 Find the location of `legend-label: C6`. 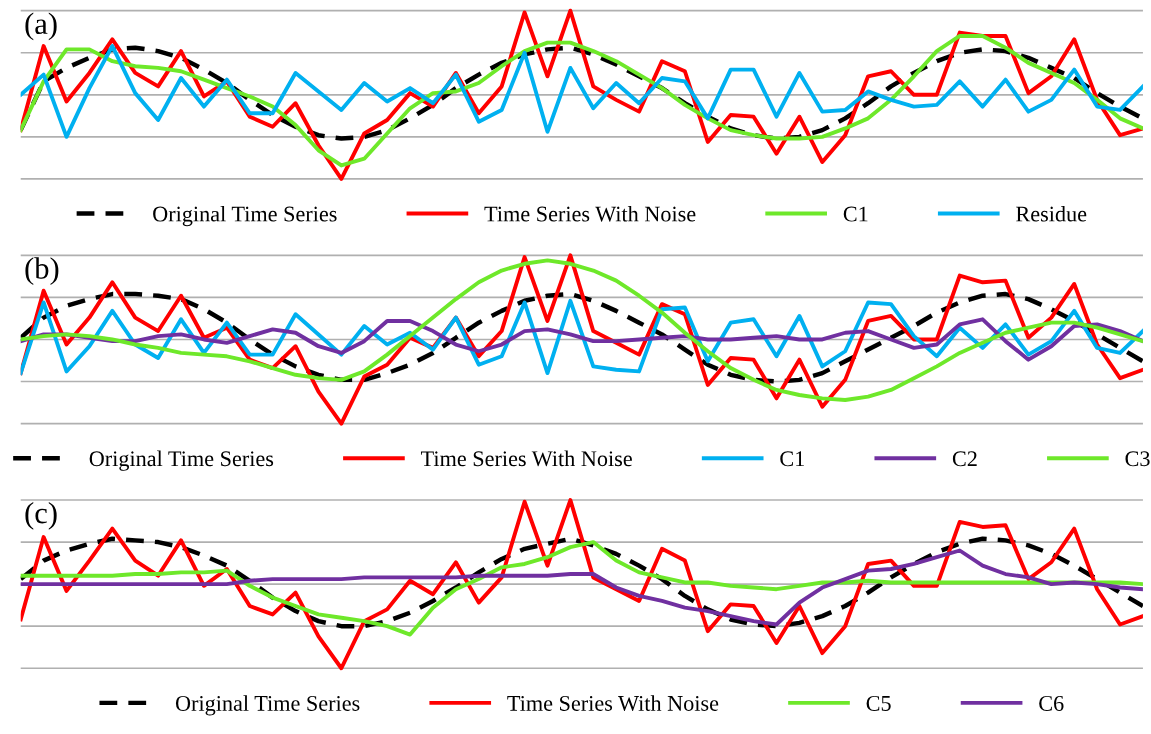

legend-label: C6 is located at coordinates (1051, 703).